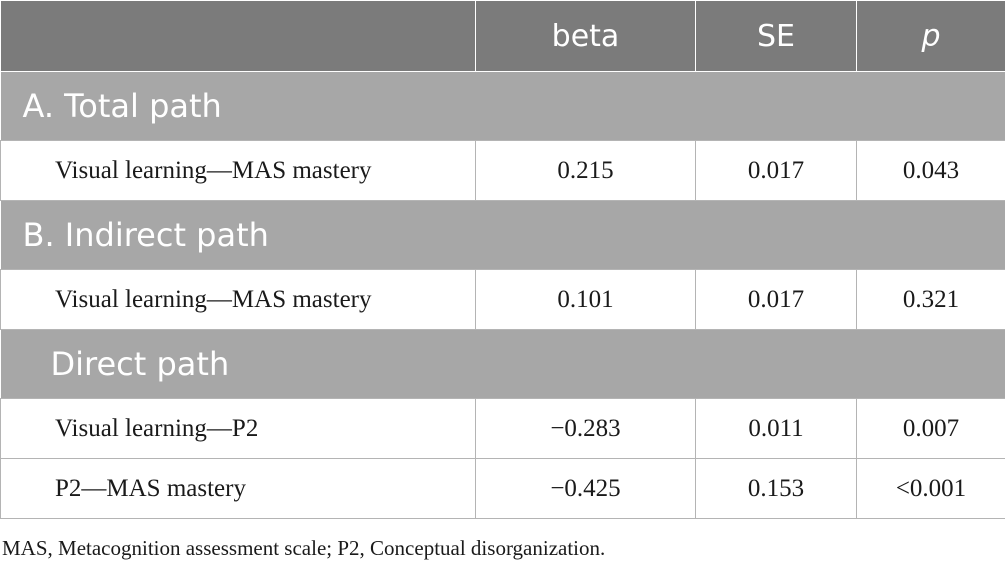  Describe the element at coordinates (585, 170) in the screenshot. I see `row-beta: 0.215` at that location.